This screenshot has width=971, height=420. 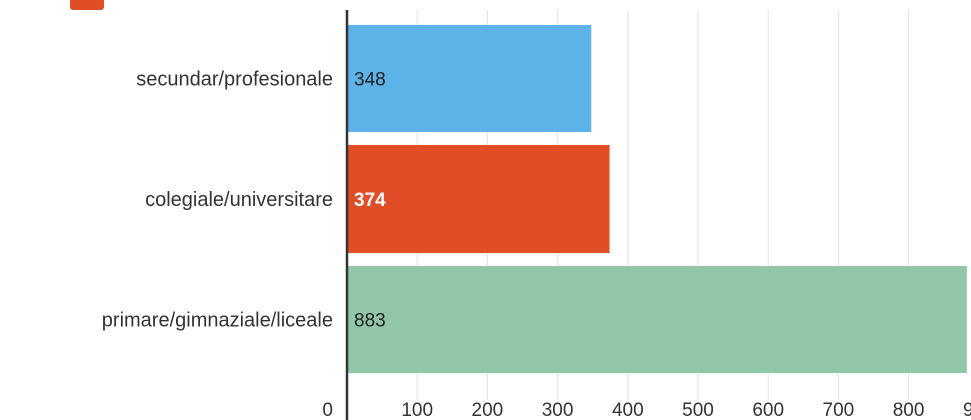 What do you see at coordinates (558, 410) in the screenshot?
I see `x-tick-label-300: 300` at bounding box center [558, 410].